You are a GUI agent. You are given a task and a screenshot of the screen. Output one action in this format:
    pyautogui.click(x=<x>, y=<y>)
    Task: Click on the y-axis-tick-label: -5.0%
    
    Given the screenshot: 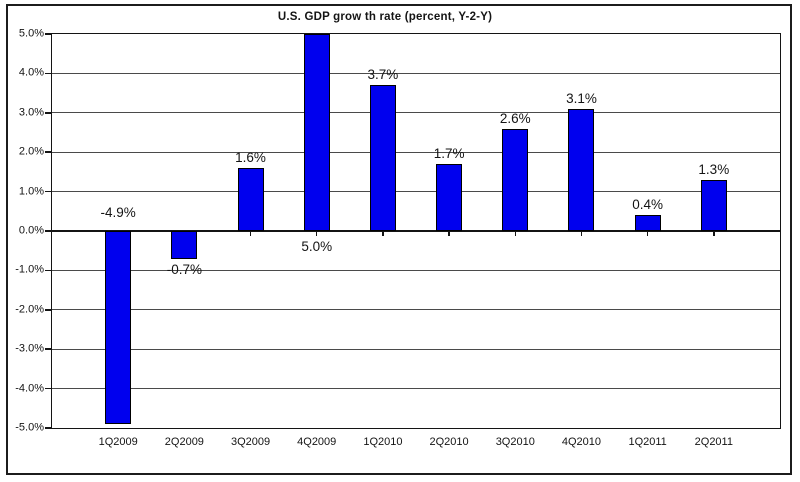 What is the action you would take?
    pyautogui.click(x=29, y=427)
    